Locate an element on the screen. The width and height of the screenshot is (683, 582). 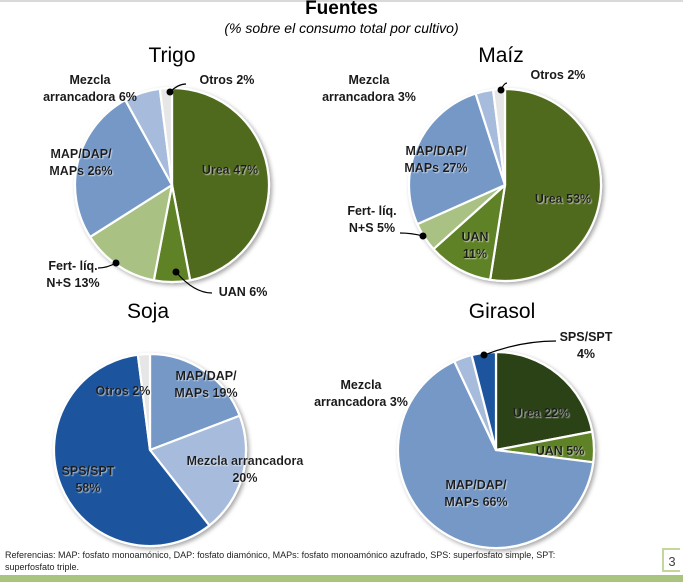
pie-slice-sps-spt is located at coordinates (131, 450).